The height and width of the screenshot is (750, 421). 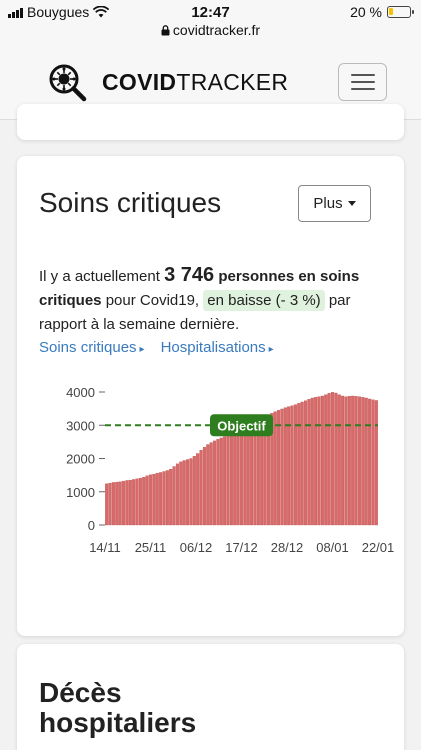 What do you see at coordinates (15, 12) in the screenshot?
I see `signal-icon` at bounding box center [15, 12].